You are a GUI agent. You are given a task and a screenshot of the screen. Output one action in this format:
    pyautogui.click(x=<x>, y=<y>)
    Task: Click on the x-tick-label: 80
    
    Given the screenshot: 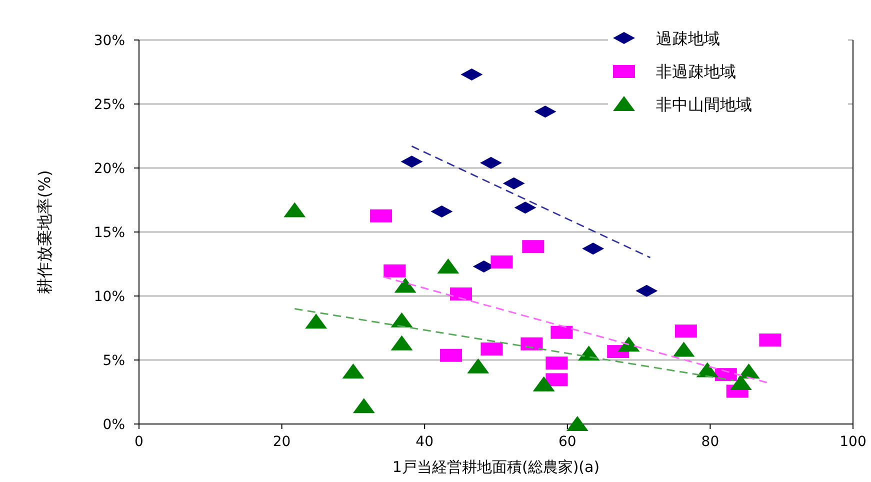 What is the action you would take?
    pyautogui.click(x=710, y=442)
    